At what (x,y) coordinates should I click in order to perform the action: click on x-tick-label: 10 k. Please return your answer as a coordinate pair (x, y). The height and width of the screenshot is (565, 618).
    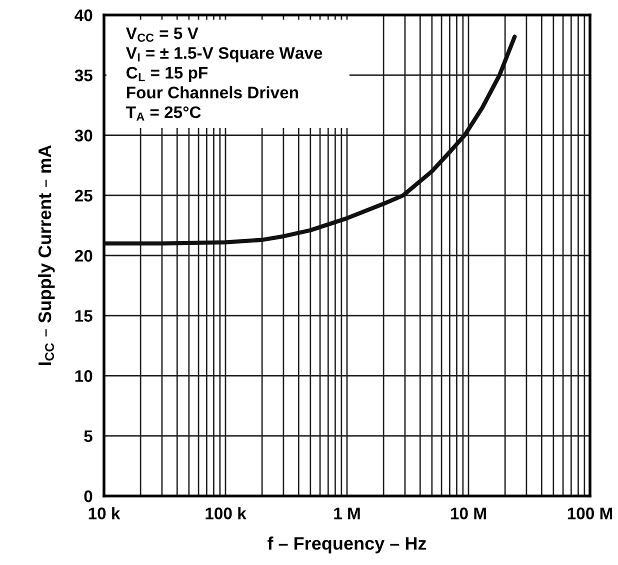
    Looking at the image, I should click on (104, 513).